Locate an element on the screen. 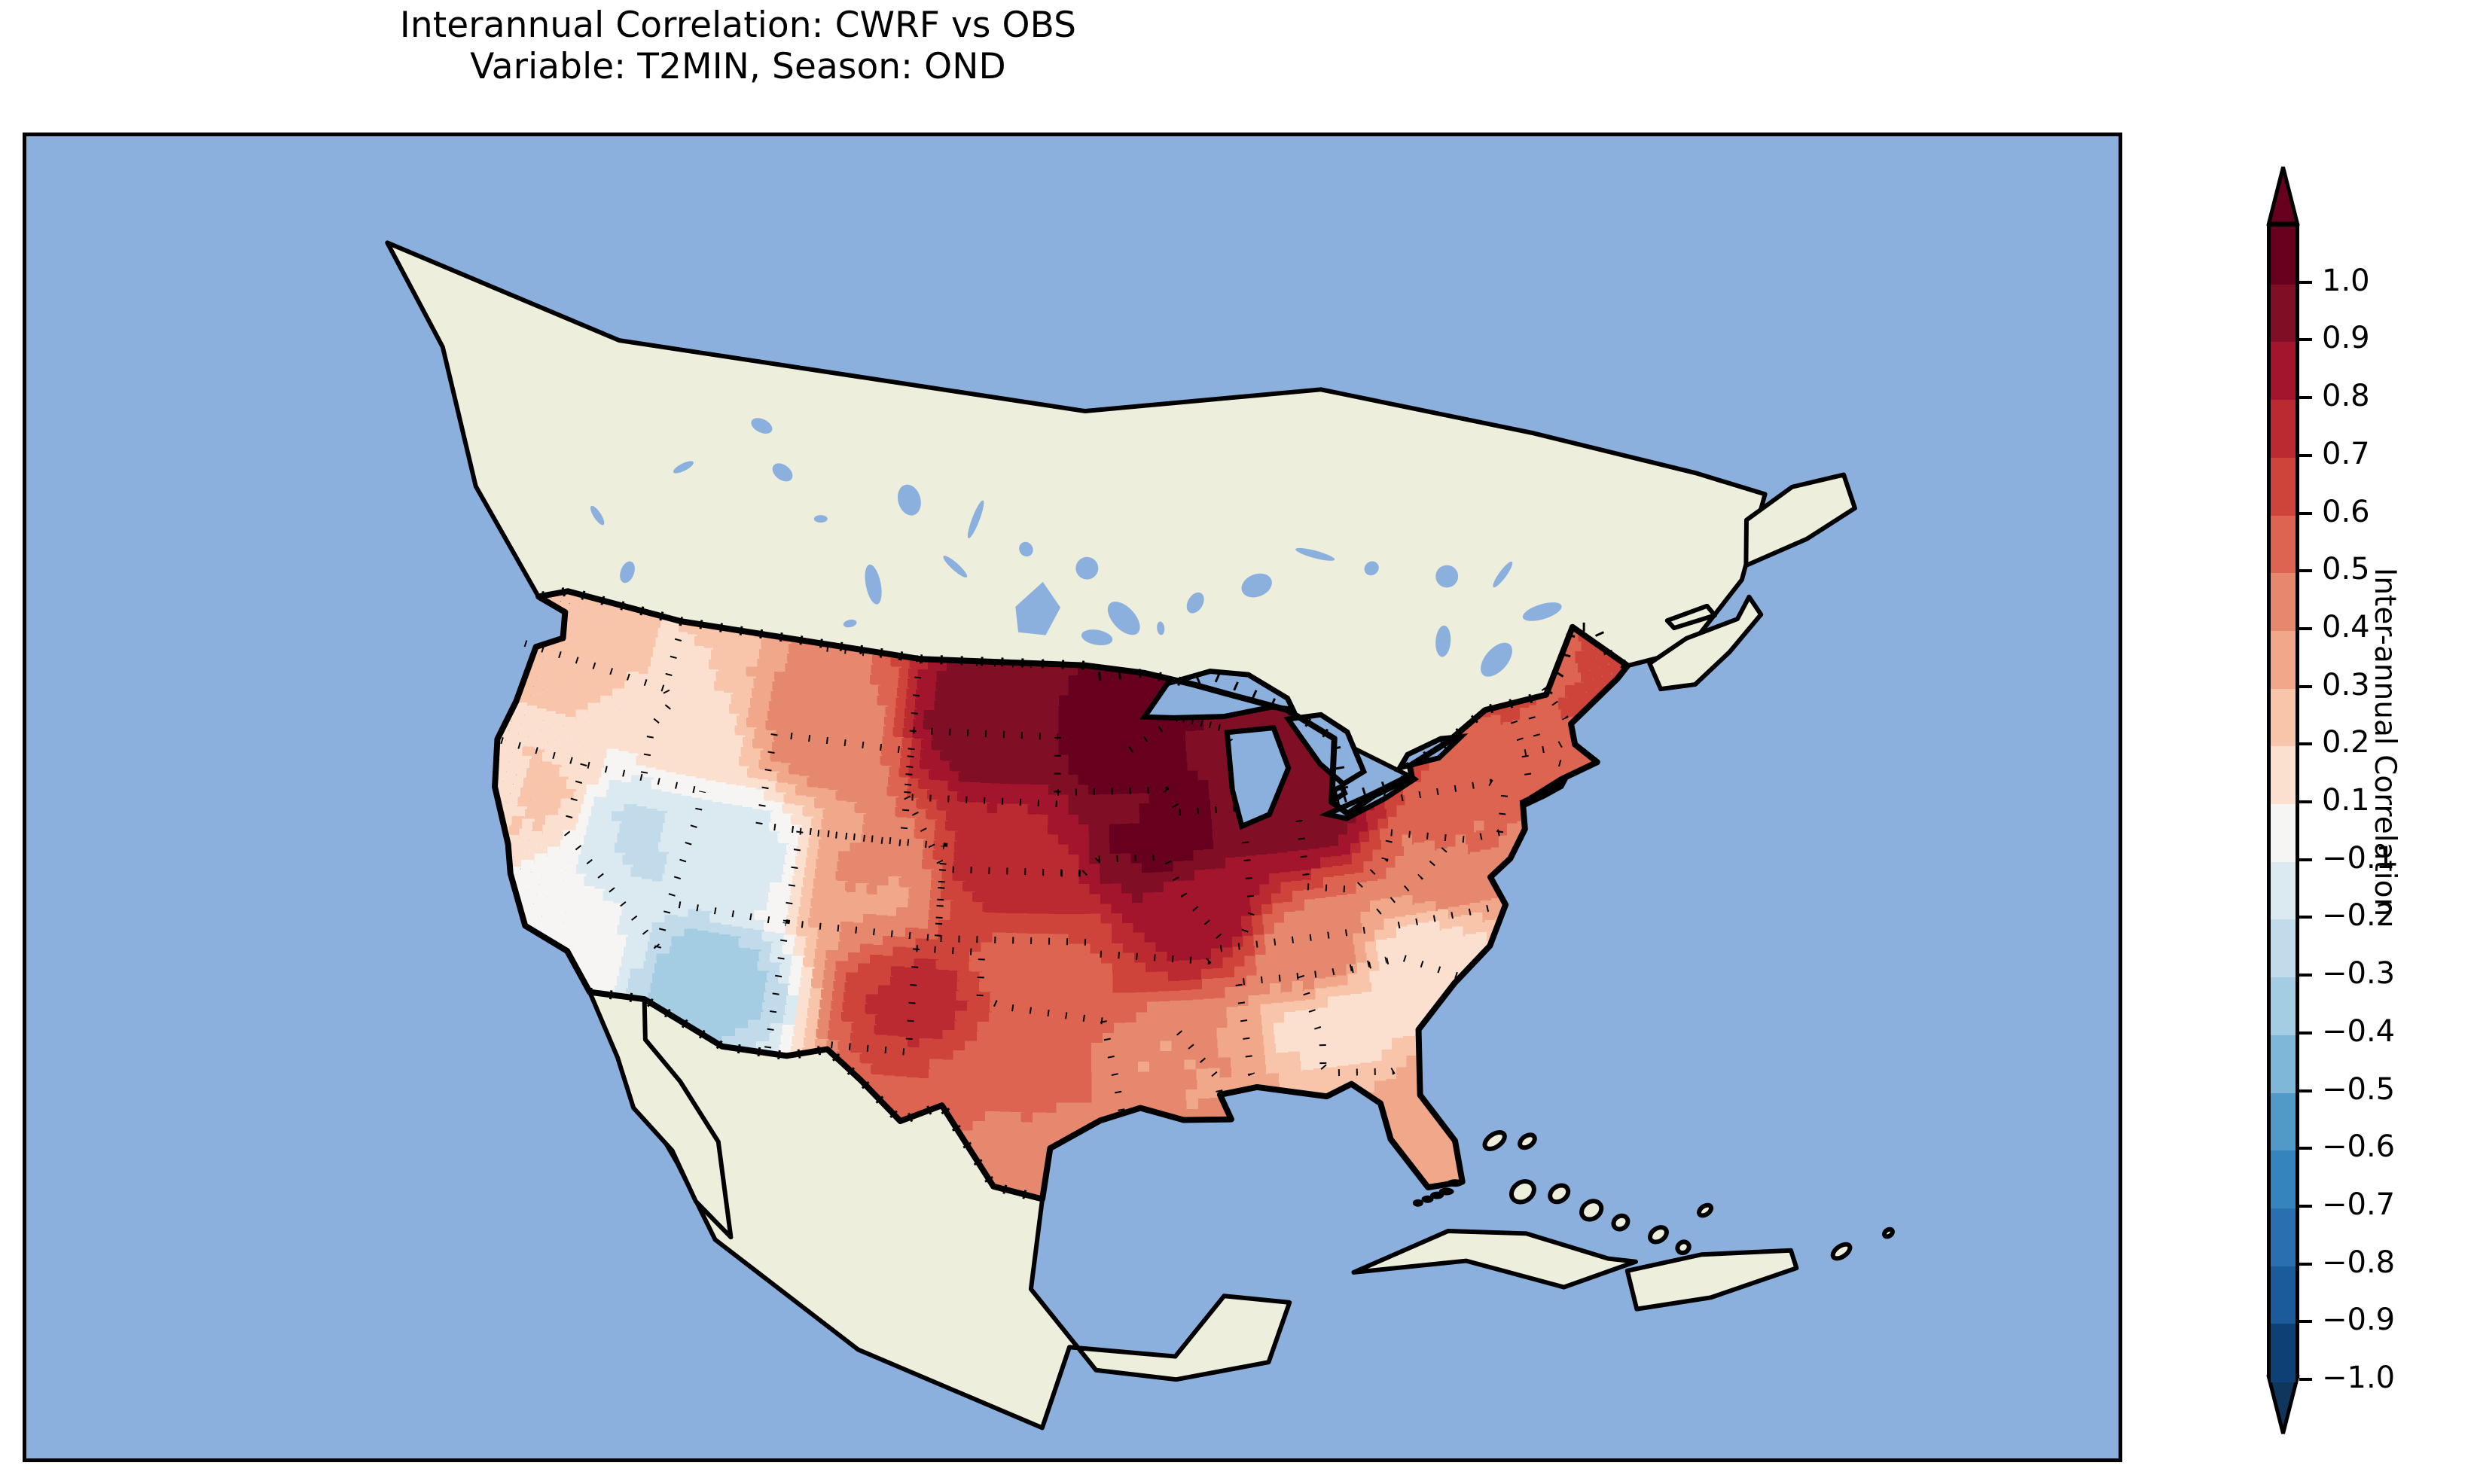  lake-shore-erie is located at coordinates (1369, 796).